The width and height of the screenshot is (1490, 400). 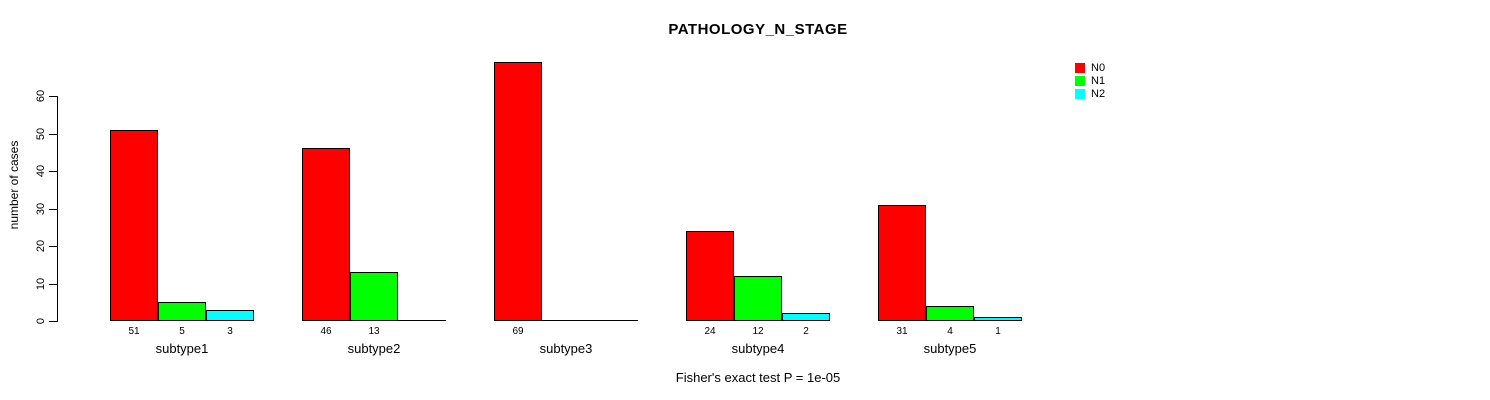 I want to click on legend: N0 N1 N2, so click(x=1090, y=82).